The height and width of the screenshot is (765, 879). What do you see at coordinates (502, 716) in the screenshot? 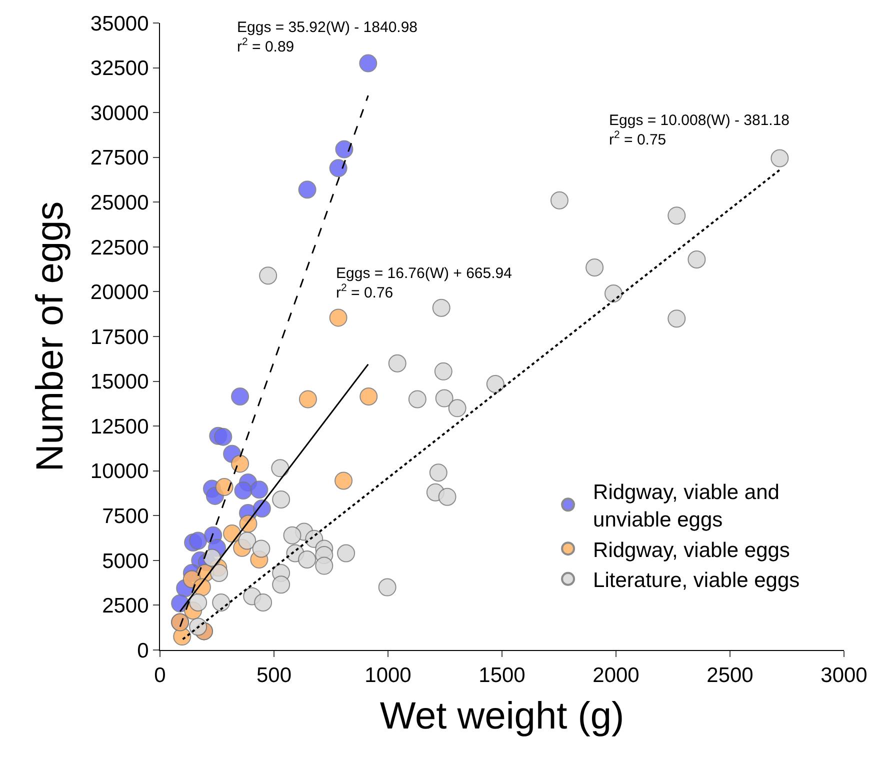
I see `x-axis-title: Wet weight (g)` at bounding box center [502, 716].